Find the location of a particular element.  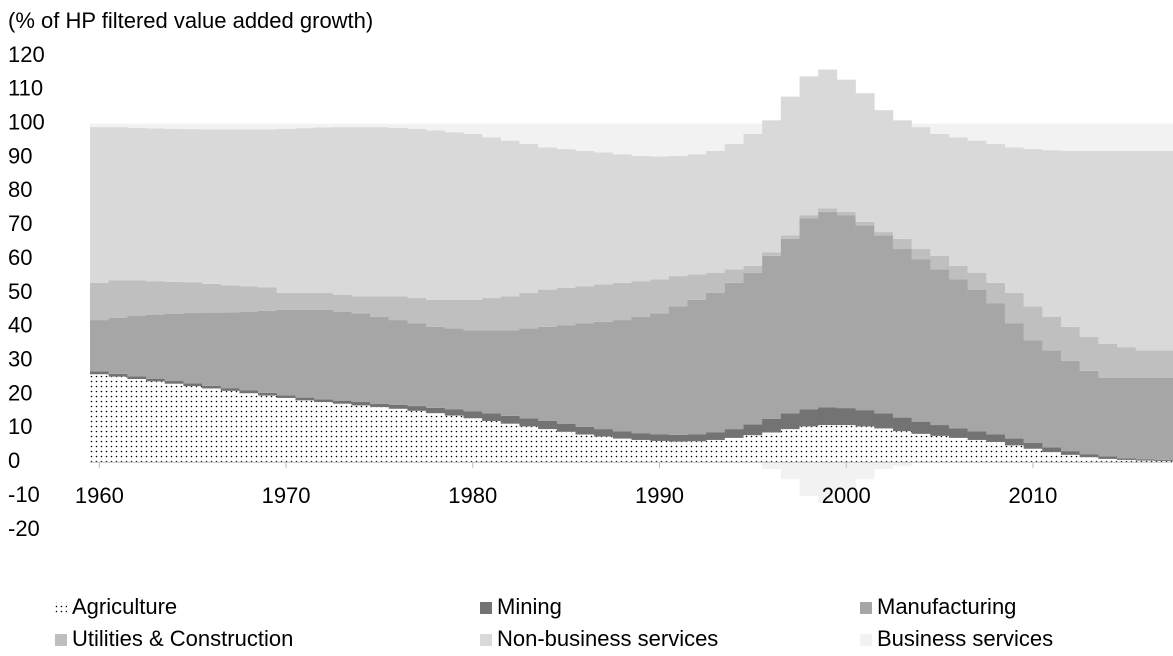

y-tick-label: 50 is located at coordinates (20, 291).